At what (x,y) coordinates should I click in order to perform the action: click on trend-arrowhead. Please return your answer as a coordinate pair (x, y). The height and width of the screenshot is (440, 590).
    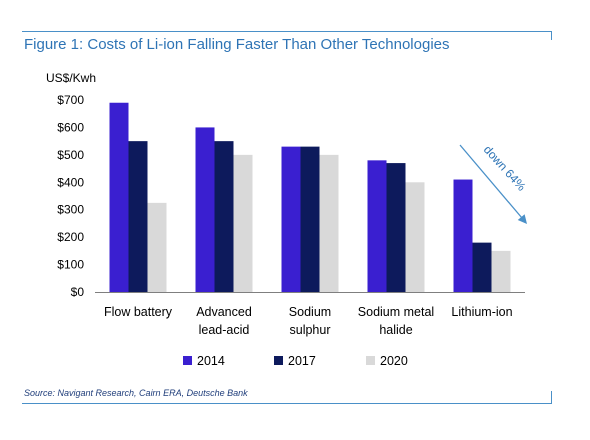
    Looking at the image, I should click on (522, 219).